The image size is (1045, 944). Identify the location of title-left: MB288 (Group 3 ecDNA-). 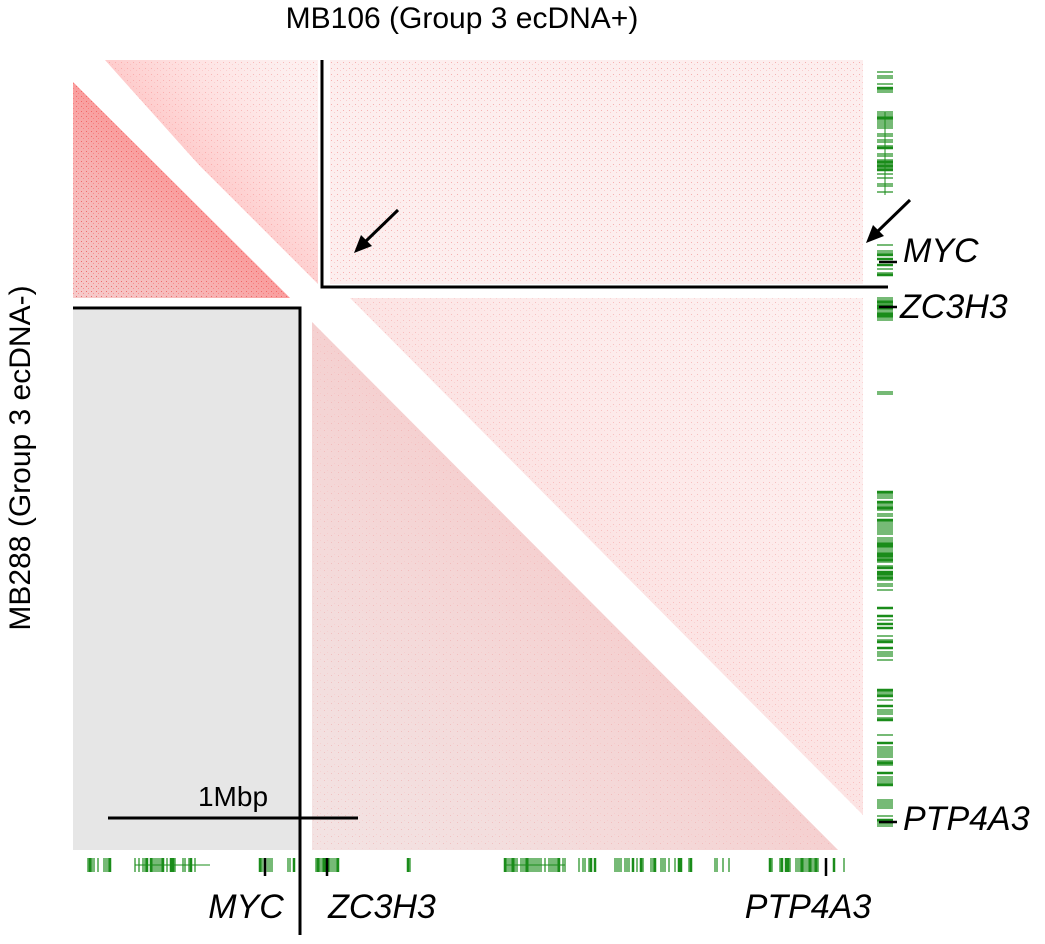
(20, 457).